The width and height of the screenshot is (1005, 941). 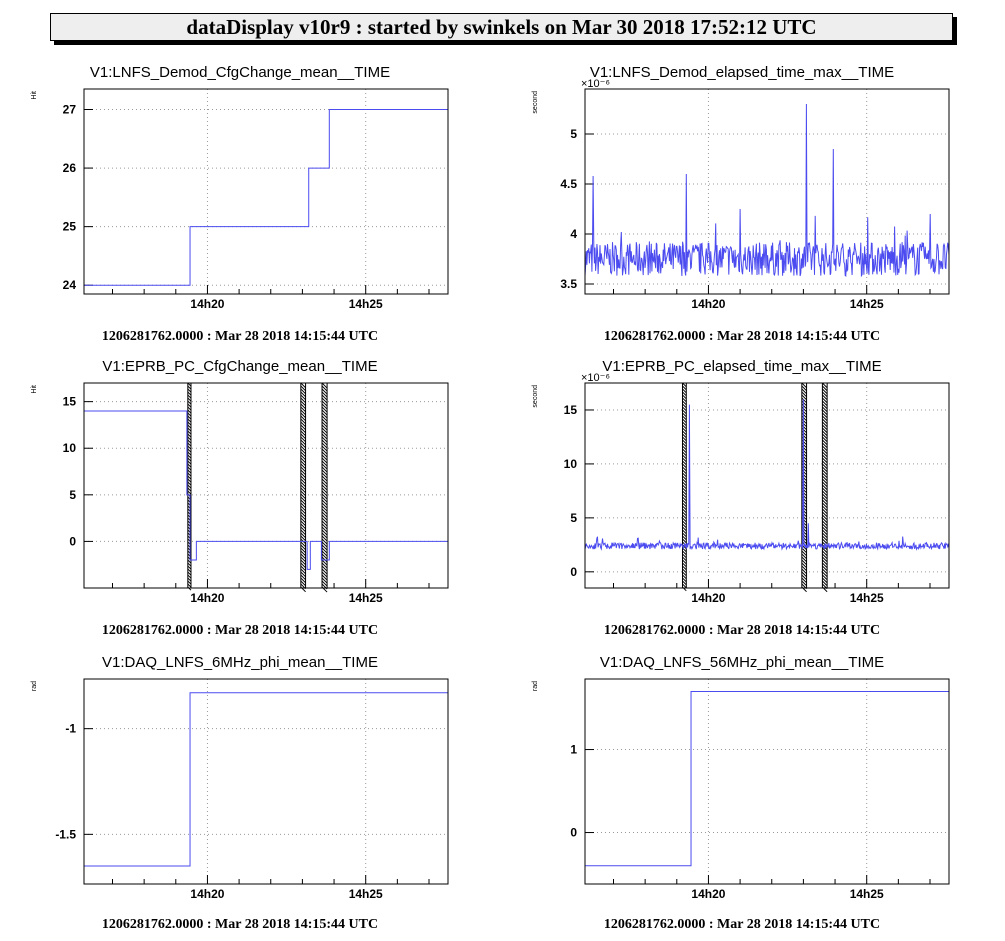 What do you see at coordinates (240, 72) in the screenshot?
I see `panel-title: V1:LNFS_Demod_CfgChange_mean__TIME` at bounding box center [240, 72].